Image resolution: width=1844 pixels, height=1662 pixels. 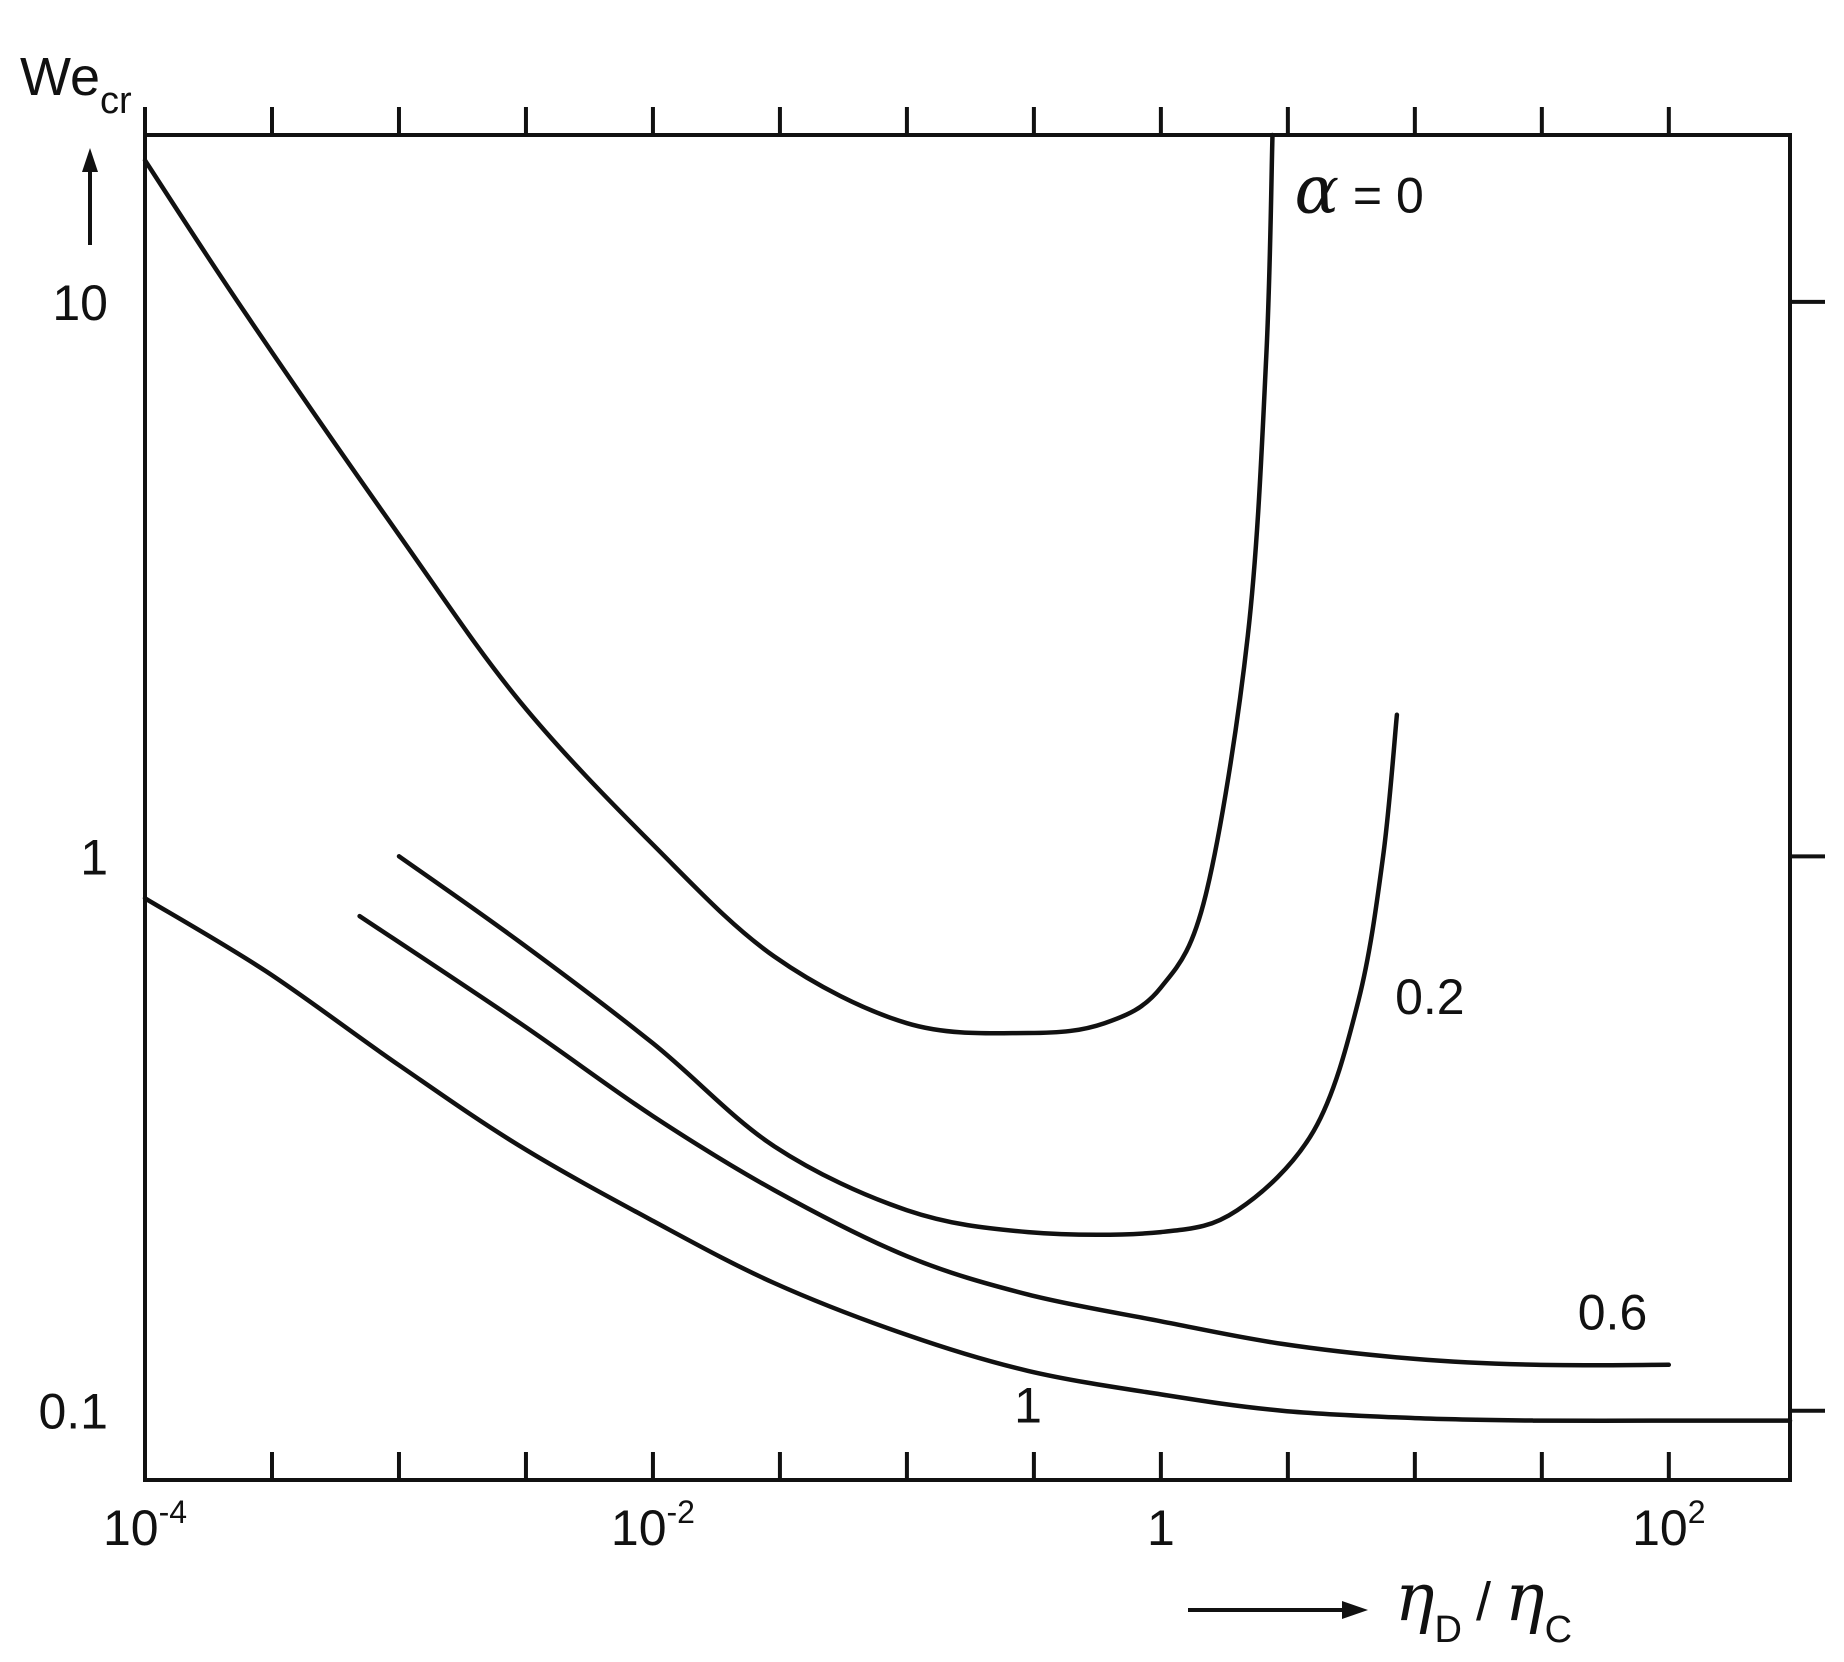 What do you see at coordinates (1430, 997) in the screenshot?
I see `curve-label: 0.2` at bounding box center [1430, 997].